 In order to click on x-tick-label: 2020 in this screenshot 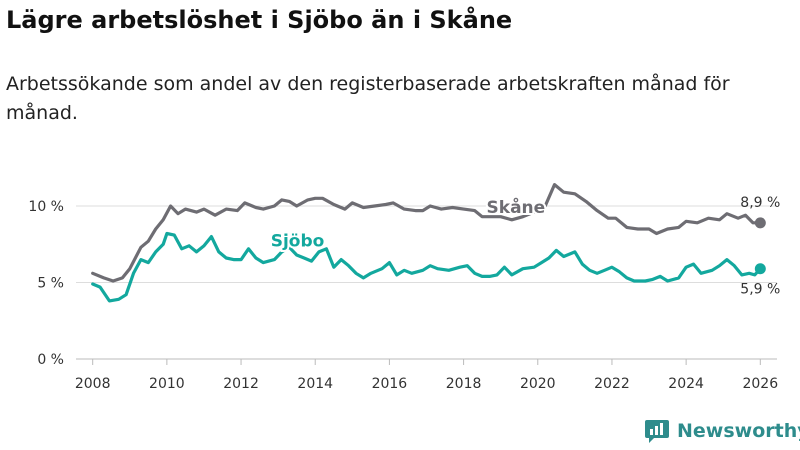, I will do `click(538, 384)`.